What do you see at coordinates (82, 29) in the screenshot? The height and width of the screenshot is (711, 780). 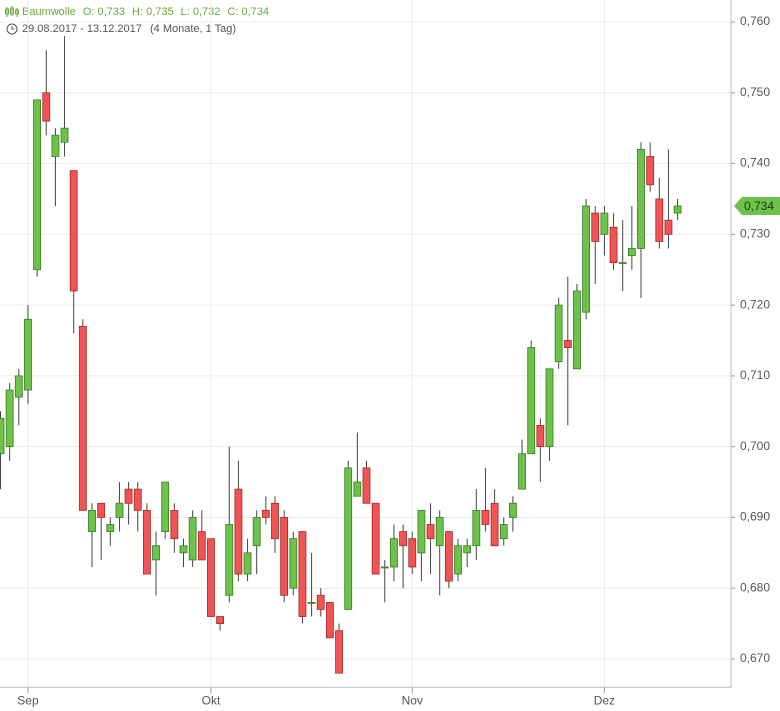 I see `date-range: 29.08.2017 - 13.12.2017` at bounding box center [82, 29].